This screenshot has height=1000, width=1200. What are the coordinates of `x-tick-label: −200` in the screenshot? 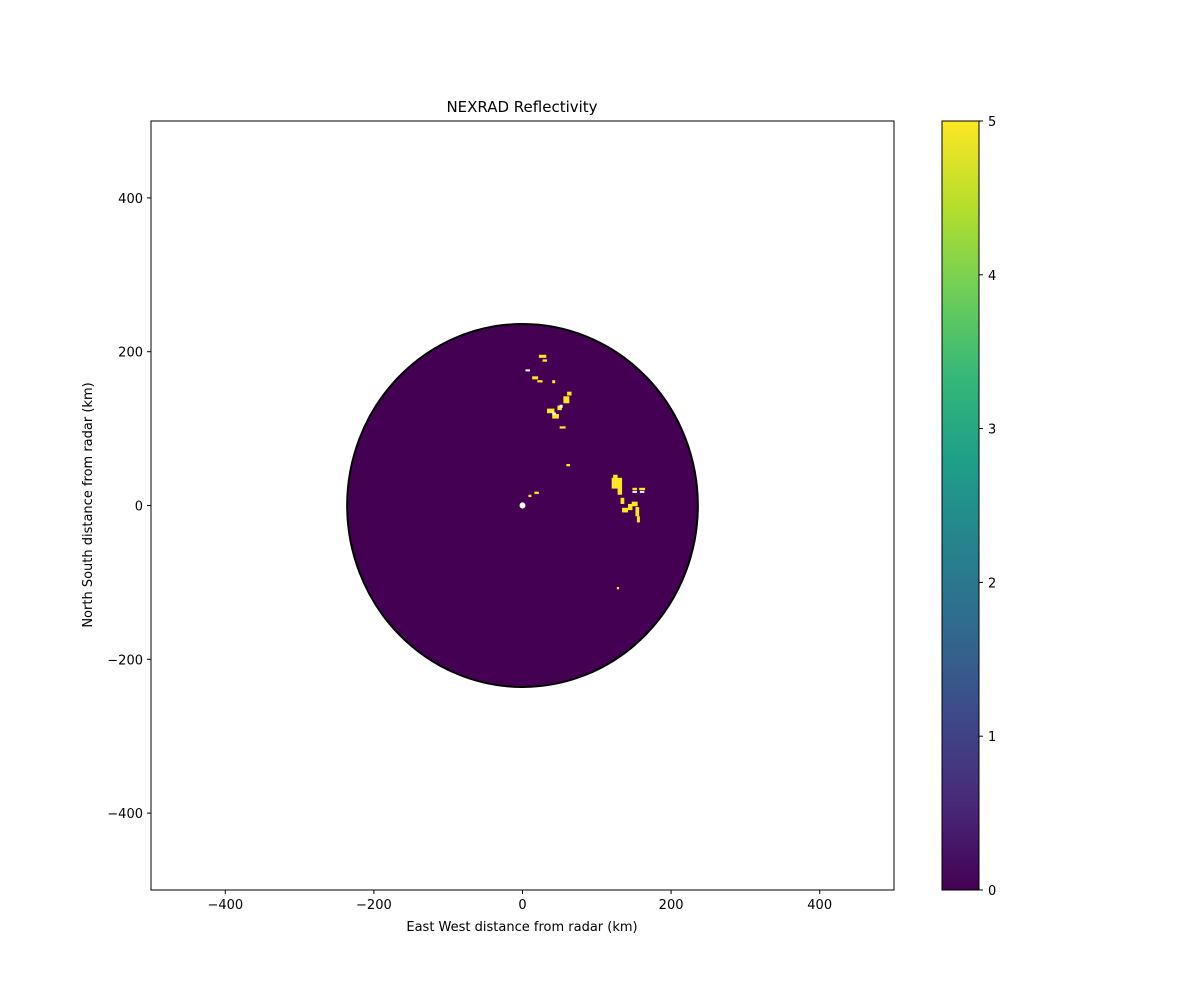 It's located at (374, 905).